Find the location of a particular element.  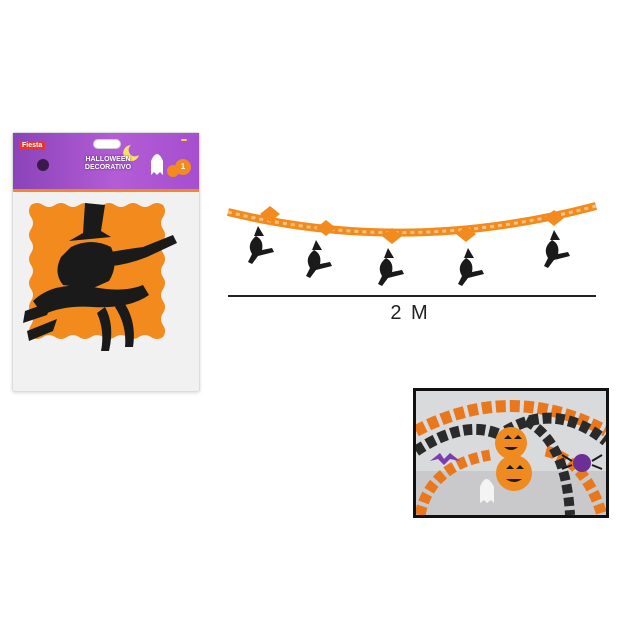

decoration-example-photo is located at coordinates (511, 453).